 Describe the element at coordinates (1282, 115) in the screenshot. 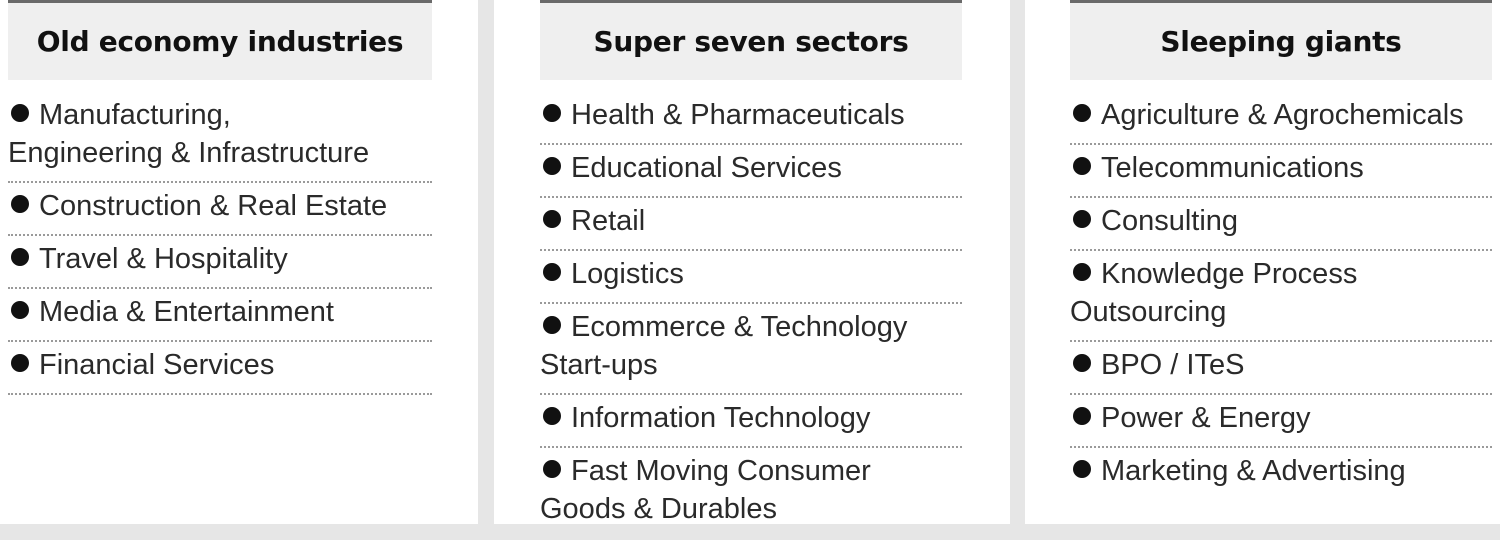

I see `list-item-label: Agriculture & Agrochemicals` at that location.